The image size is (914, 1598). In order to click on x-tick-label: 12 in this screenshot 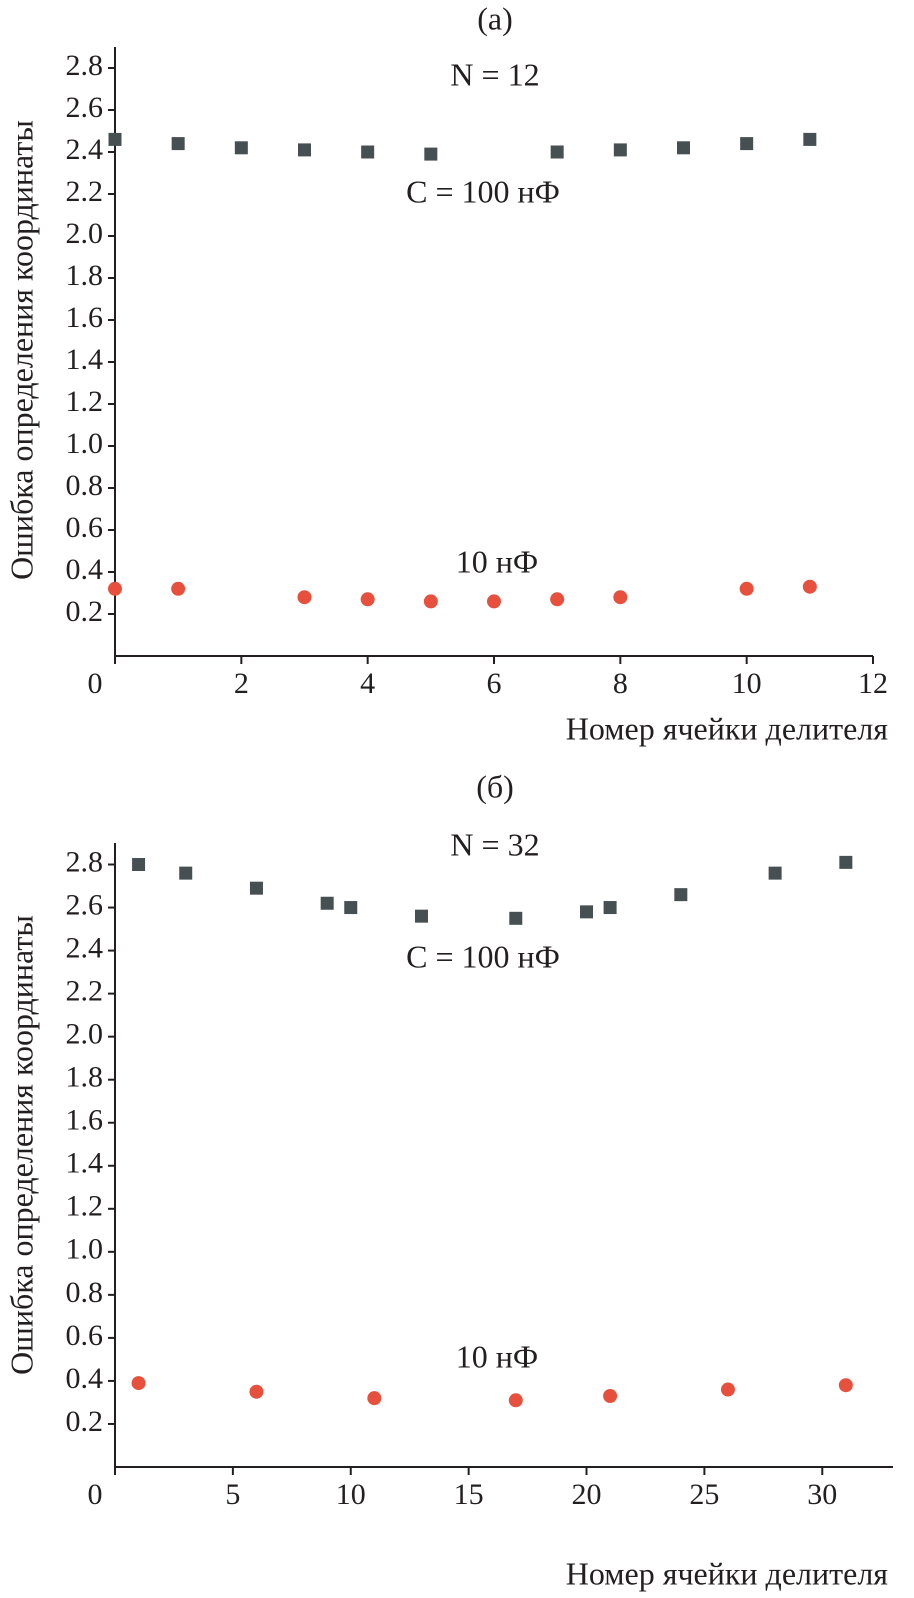, I will do `click(873, 683)`.